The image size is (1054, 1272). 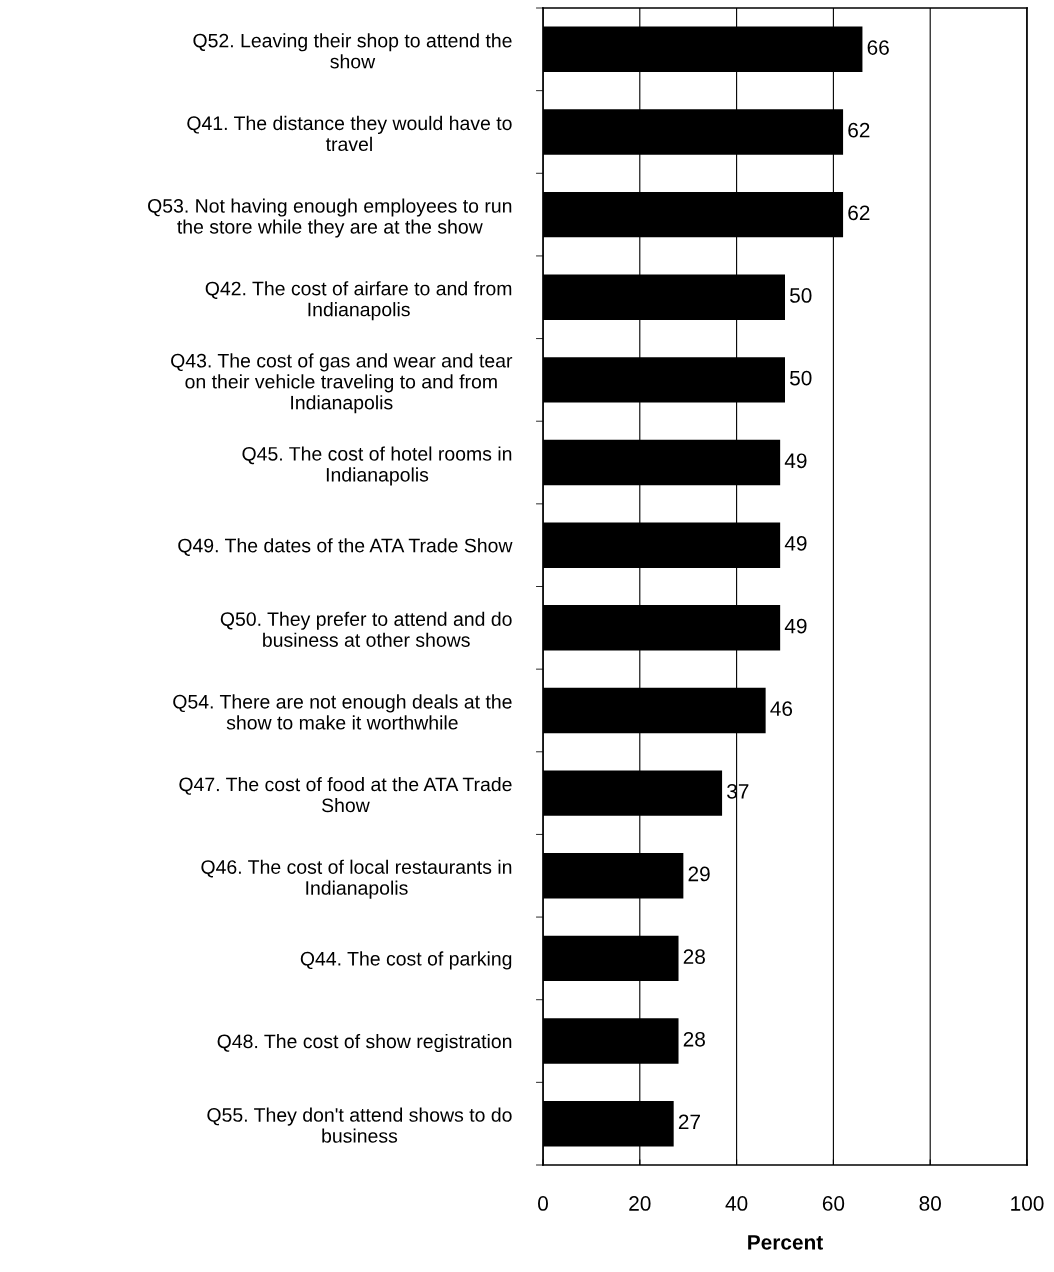 What do you see at coordinates (689, 1122) in the screenshot?
I see `data-label: 27` at bounding box center [689, 1122].